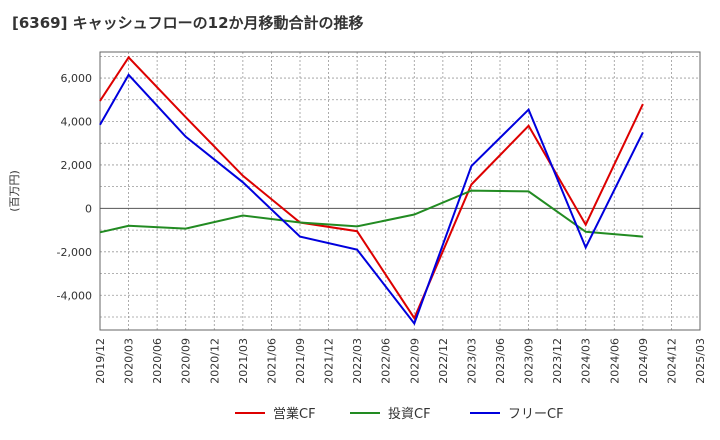 This screenshot has height=440, width=720. Describe the element at coordinates (74, 187) in the screenshot. I see `y-tick-labels: 6,000 4,000 2,000 0 -2,000 -4,000` at that location.